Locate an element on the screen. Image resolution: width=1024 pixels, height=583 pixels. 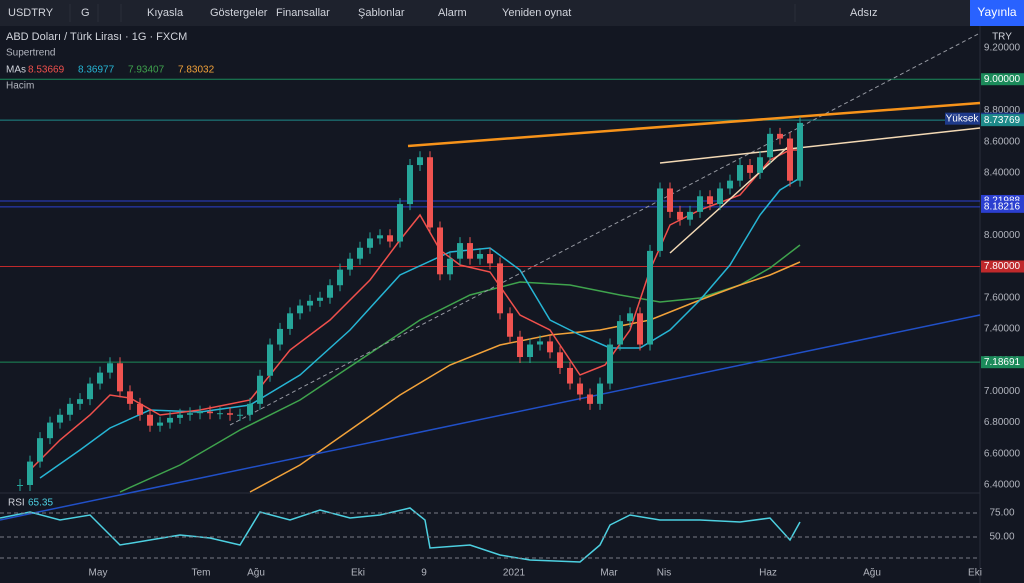
price-badge-value: 7.80000 is located at coordinates (1002, 266).